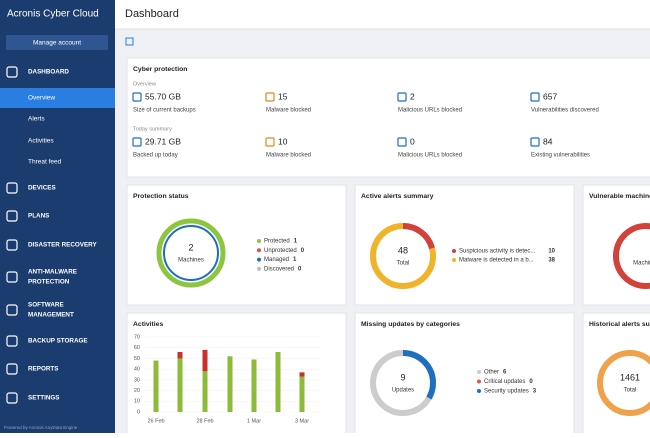 This screenshot has height=438, width=650. I want to click on stat-value: 15, so click(283, 96).